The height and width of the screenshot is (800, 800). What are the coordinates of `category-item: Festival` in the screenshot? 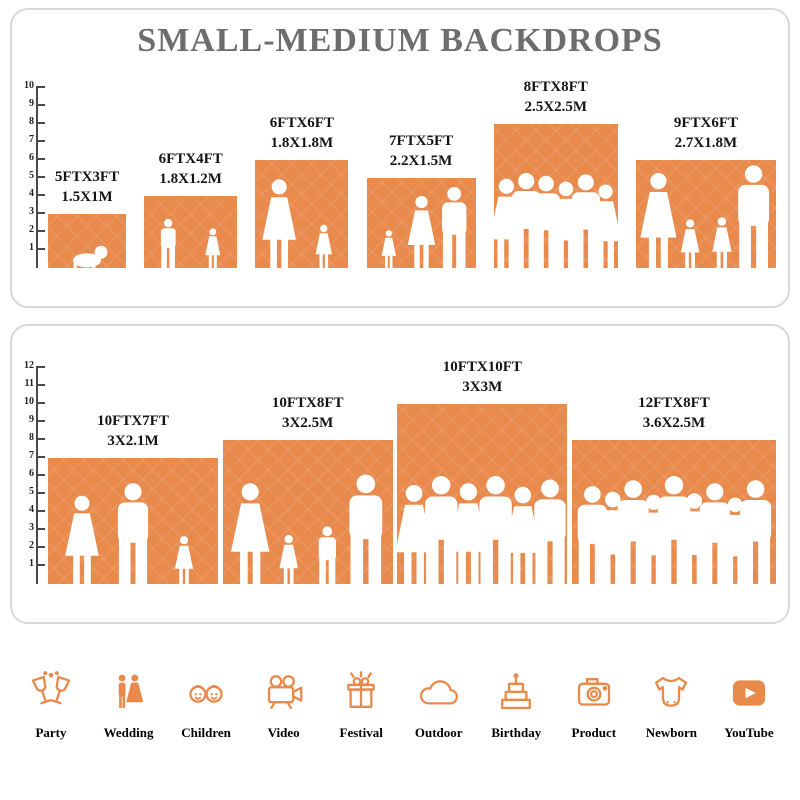 It's located at (361, 705).